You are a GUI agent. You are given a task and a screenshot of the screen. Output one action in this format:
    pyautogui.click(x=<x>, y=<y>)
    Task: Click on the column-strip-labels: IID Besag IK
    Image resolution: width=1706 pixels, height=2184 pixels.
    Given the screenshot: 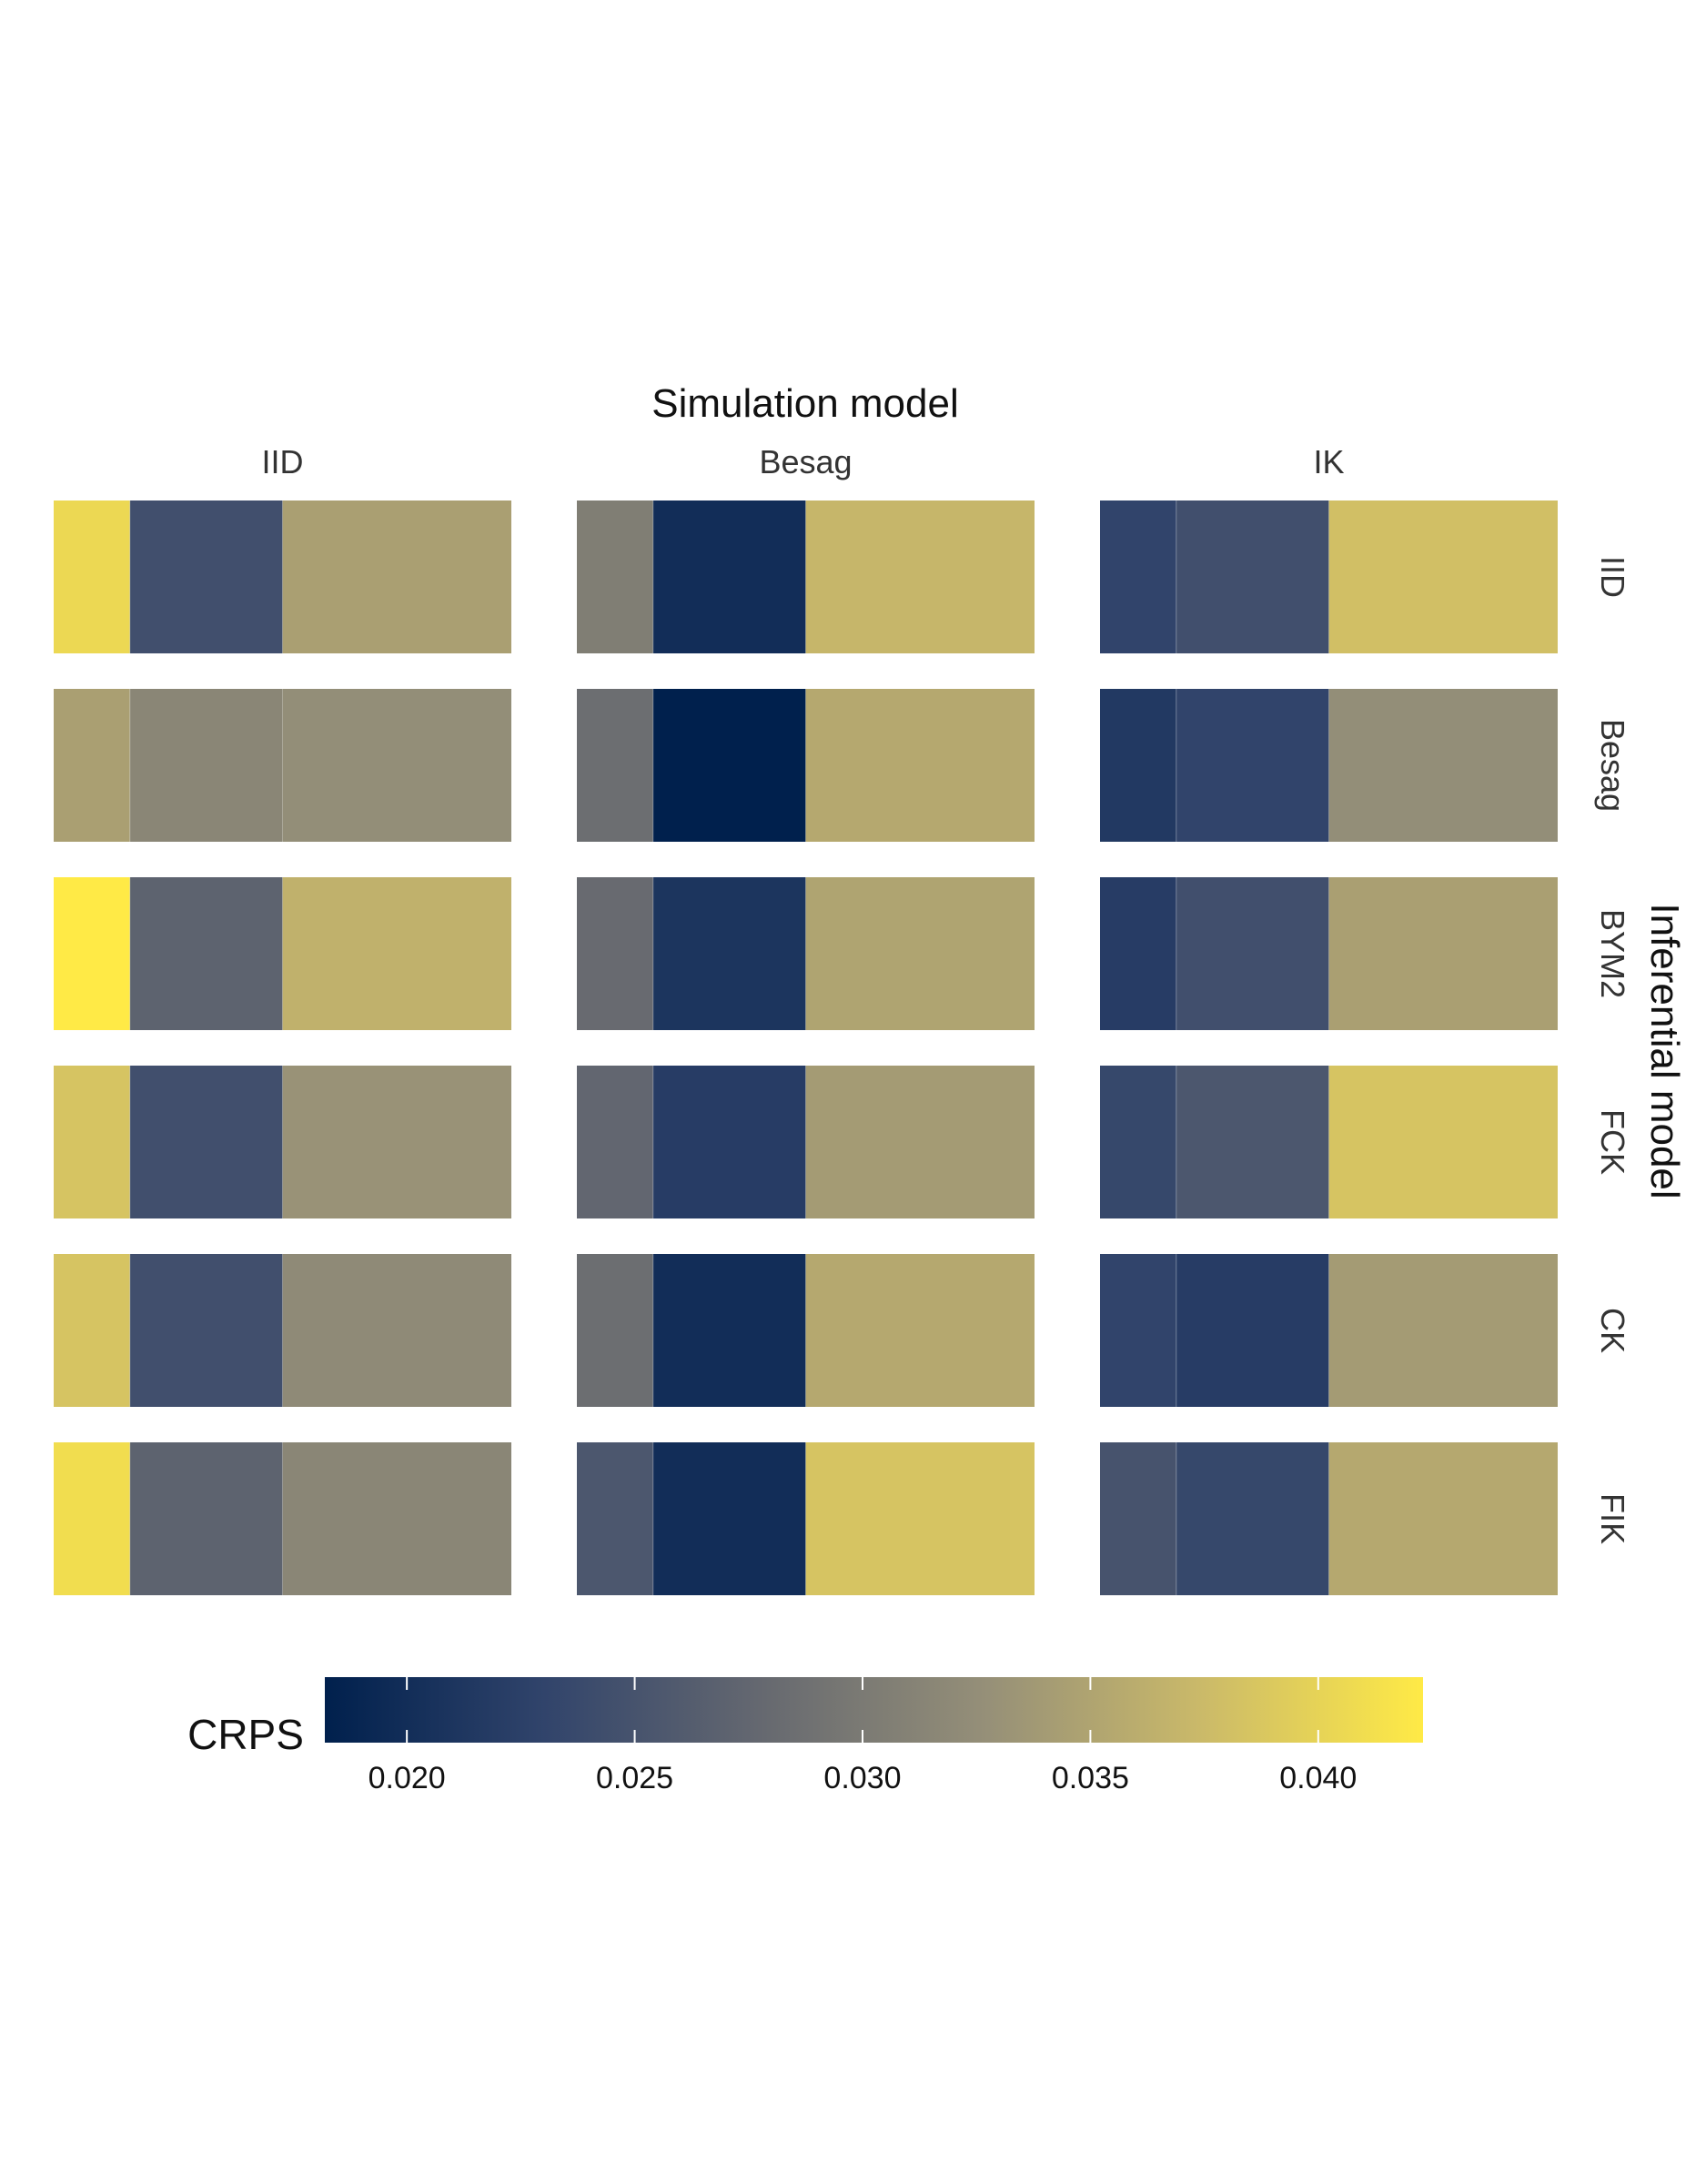 What is the action you would take?
    pyautogui.click(x=802, y=462)
    